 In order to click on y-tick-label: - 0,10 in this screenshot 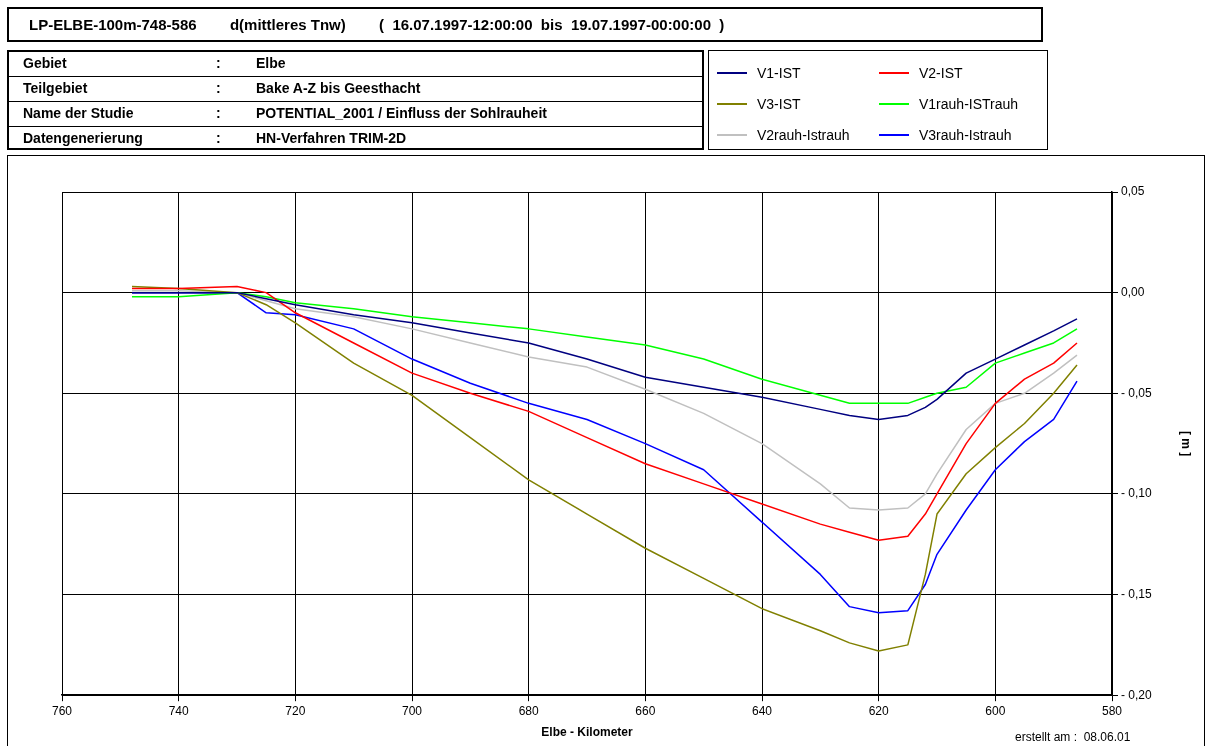, I will do `click(1137, 493)`.